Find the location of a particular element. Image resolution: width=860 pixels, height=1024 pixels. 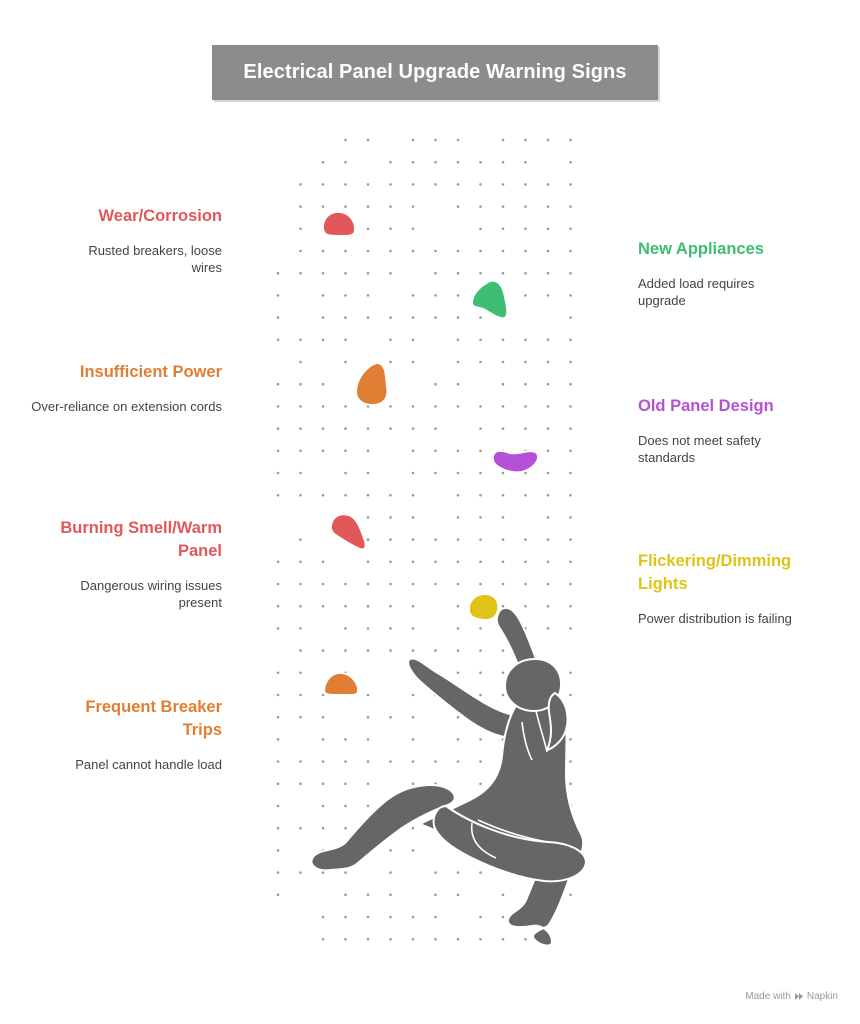

hold-flickering-lights is located at coordinates (483, 607).